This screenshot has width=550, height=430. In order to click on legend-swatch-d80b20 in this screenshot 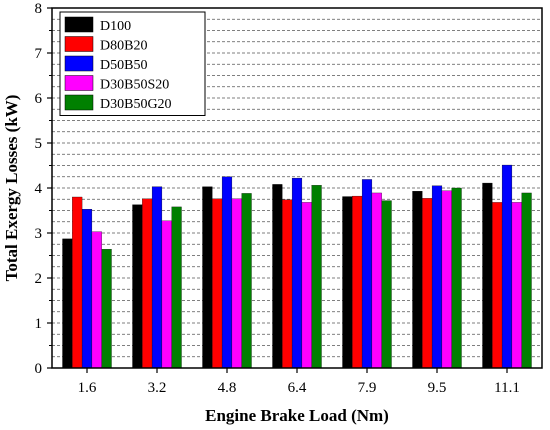, I will do `click(79, 44)`.